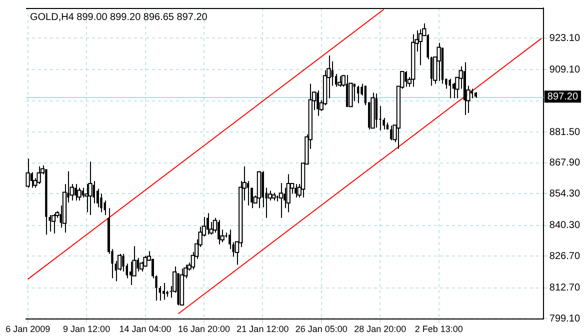  Describe the element at coordinates (321, 329) in the screenshot. I see `x-tick-label: 26 Jan 05:00` at that location.